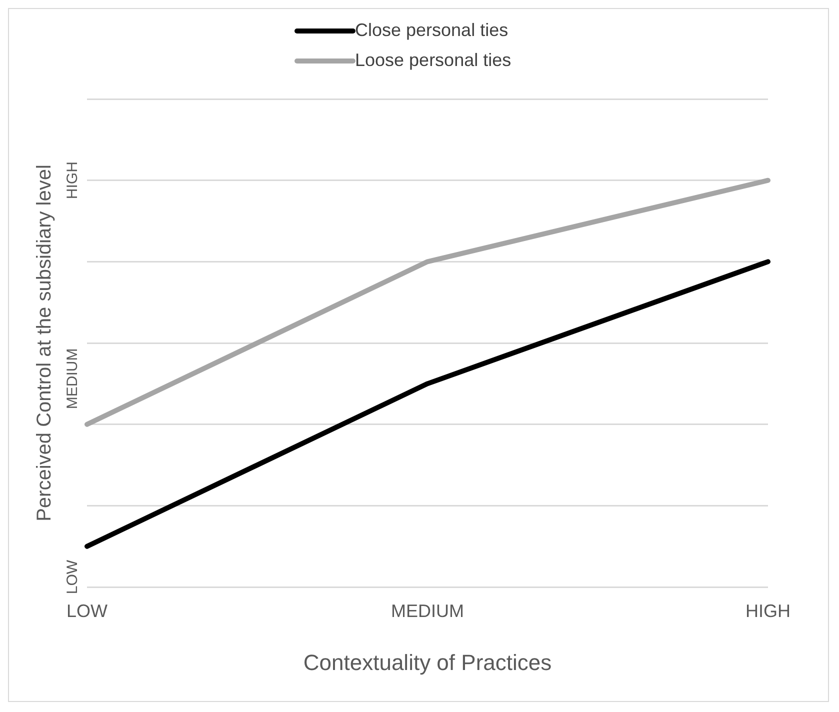  Describe the element at coordinates (73, 576) in the screenshot. I see `text: LOW` at that location.